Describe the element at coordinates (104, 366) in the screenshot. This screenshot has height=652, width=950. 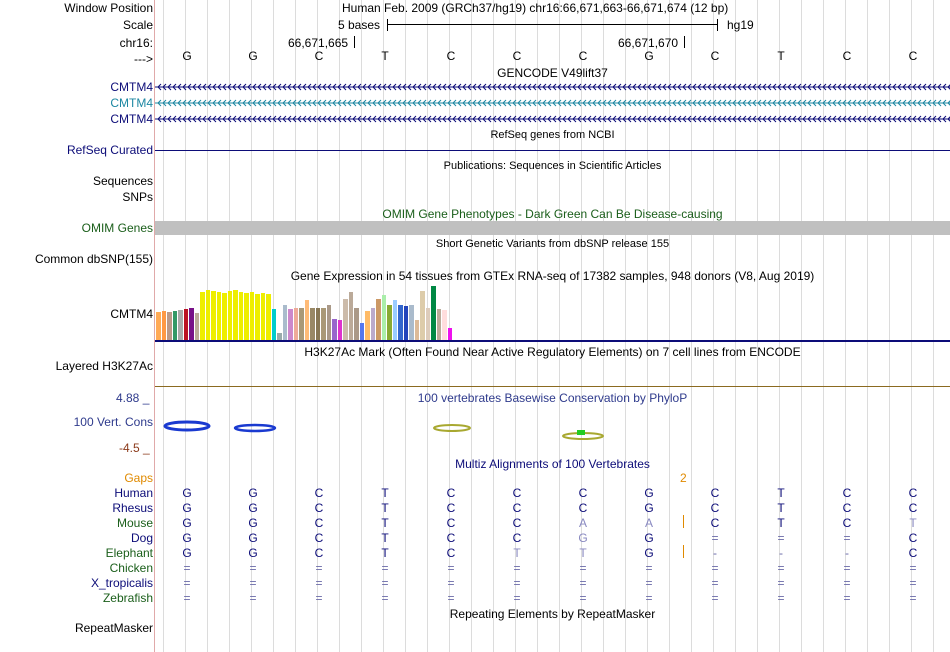
I see `h3k27ac-label: Layered H3K27Ac` at that location.